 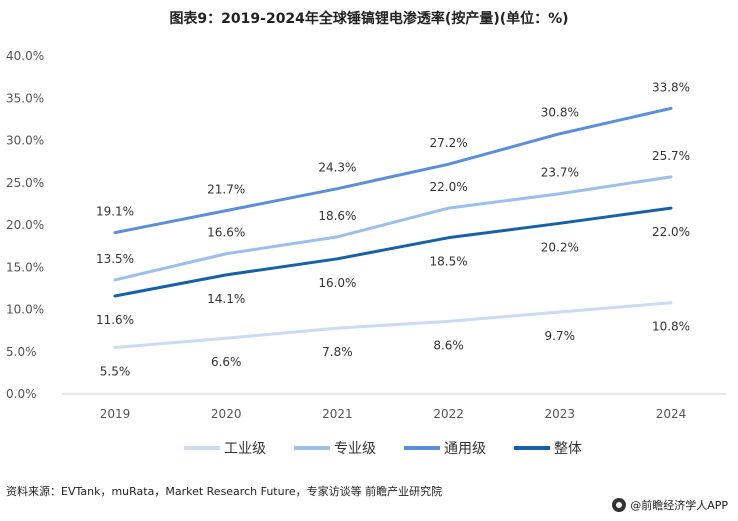 What do you see at coordinates (568, 449) in the screenshot?
I see `legend-label: 整体` at bounding box center [568, 449].